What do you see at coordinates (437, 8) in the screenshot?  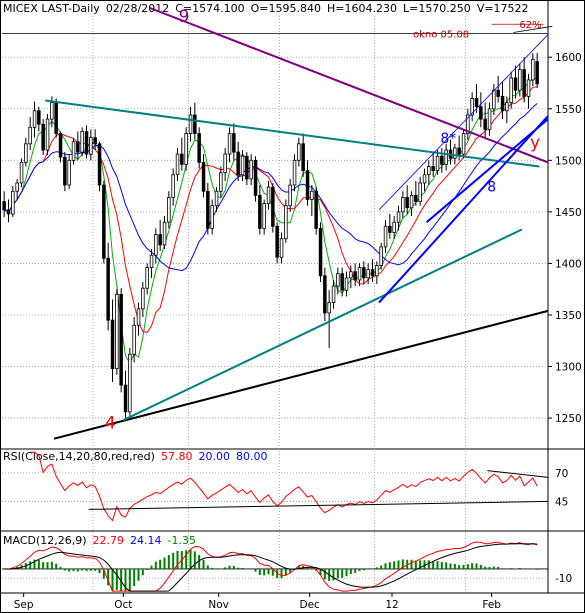 I see `header-field-5: L=1570.250` at bounding box center [437, 8].